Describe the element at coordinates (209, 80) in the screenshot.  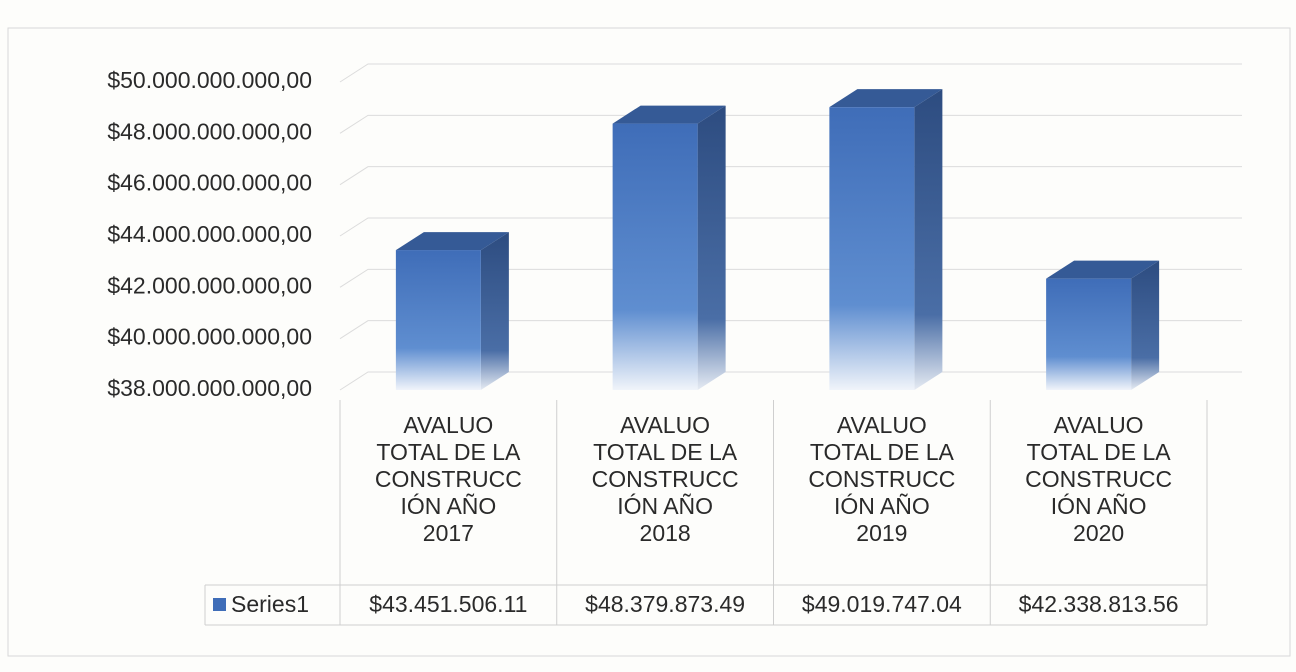
I see `y-tick-label: $50.000.000.000,00` at that location.